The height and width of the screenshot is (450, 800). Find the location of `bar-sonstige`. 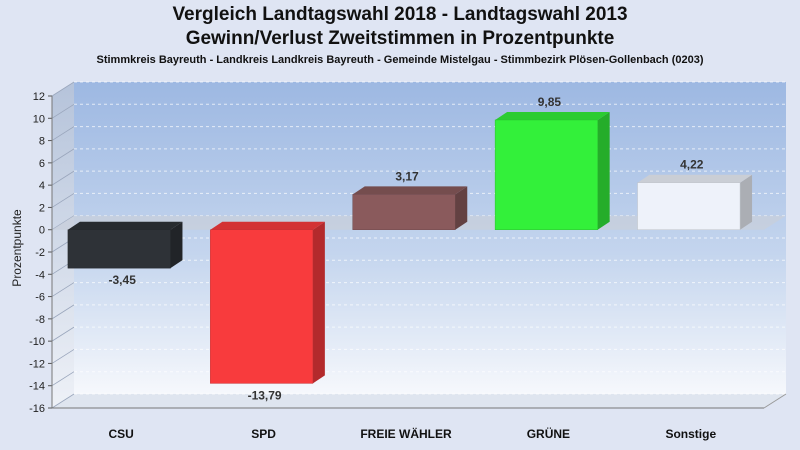

bar-sonstige is located at coordinates (695, 202).